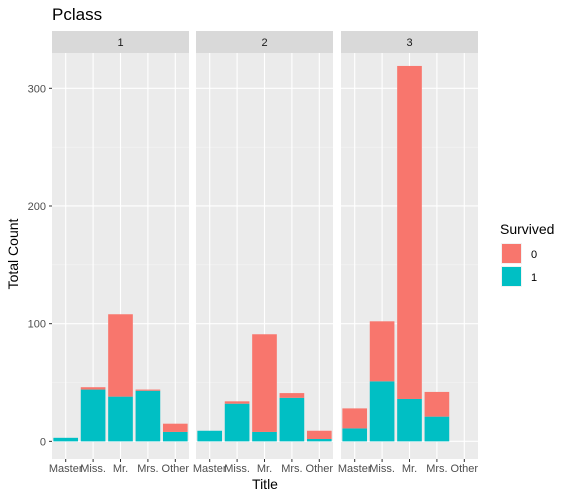 The image size is (571, 504). I want to click on y-tick-label: 200, so click(37, 207).